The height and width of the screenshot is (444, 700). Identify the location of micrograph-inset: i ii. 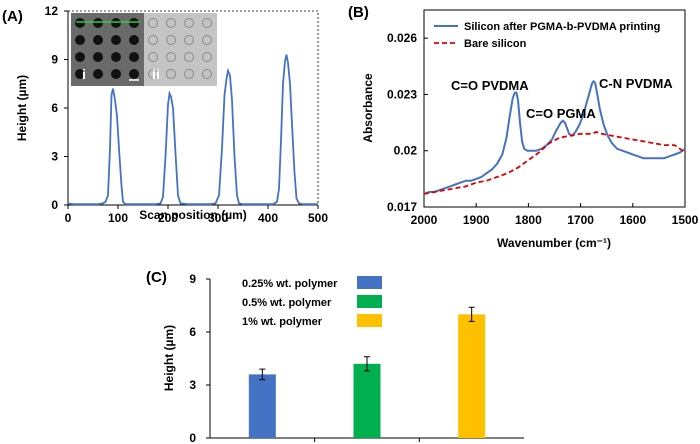
(144, 49).